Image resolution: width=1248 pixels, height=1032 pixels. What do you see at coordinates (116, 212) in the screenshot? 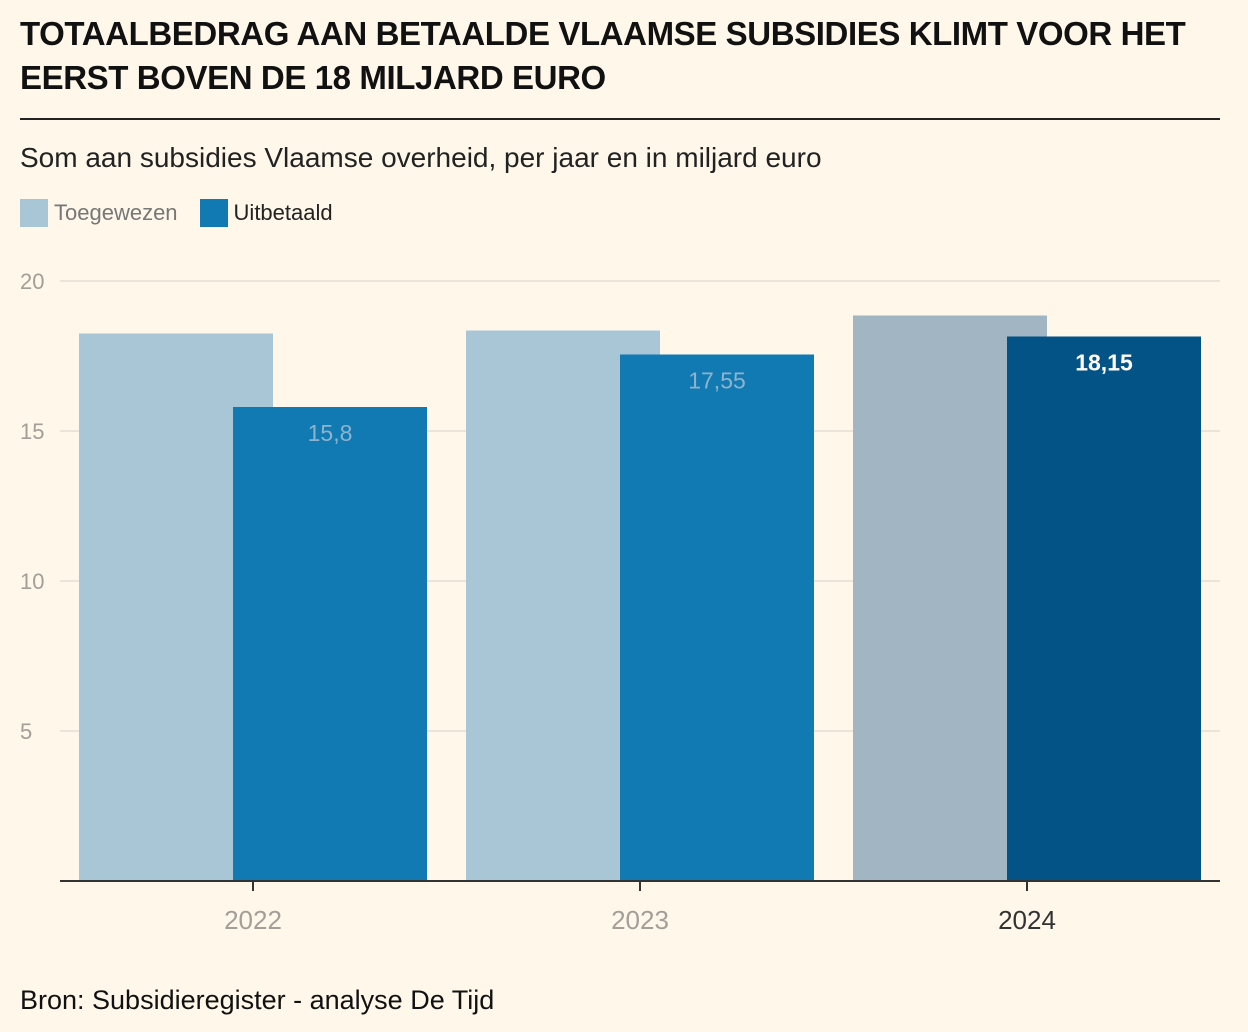
I see `legend-label-toegewezen: Toegewezen` at bounding box center [116, 212].